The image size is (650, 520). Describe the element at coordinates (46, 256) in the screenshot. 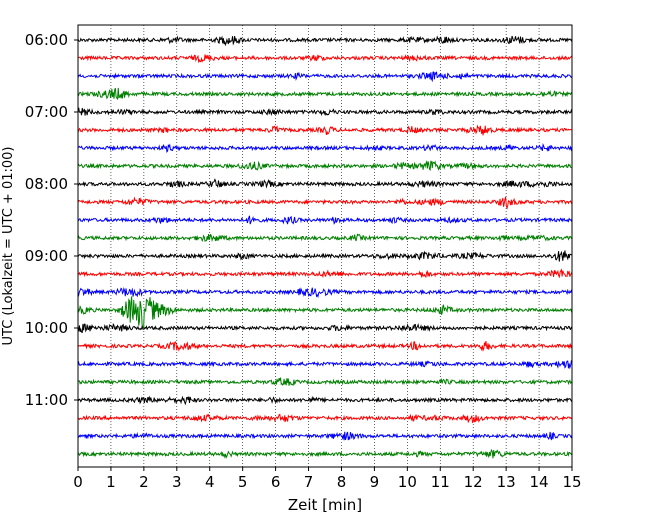

I see `y-tick-label: 09:00` at that location.